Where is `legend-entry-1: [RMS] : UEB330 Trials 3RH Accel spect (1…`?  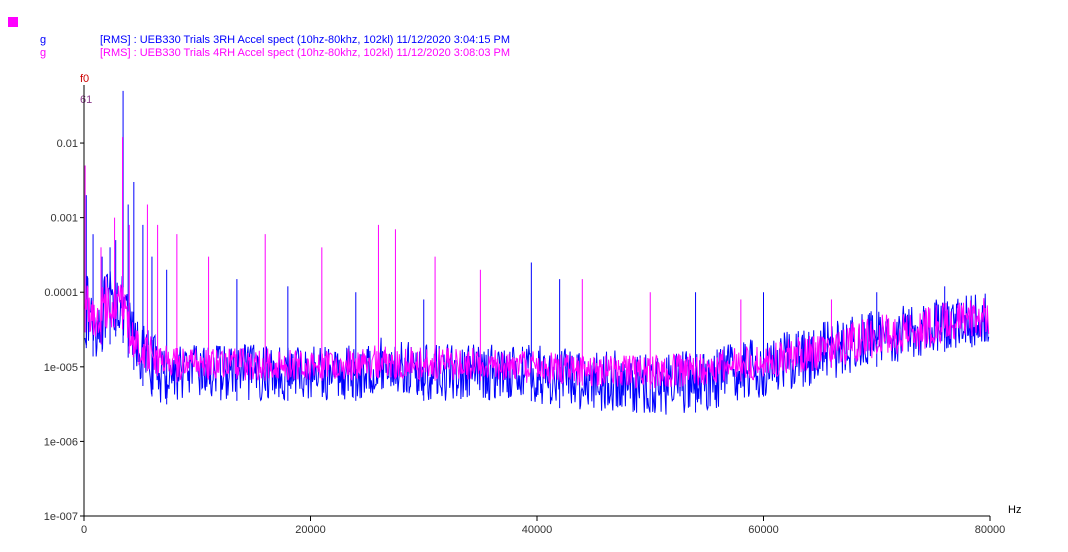 legend-entry-1: [RMS] : UEB330 Trials 3RH Accel spect (1… is located at coordinates (305, 40).